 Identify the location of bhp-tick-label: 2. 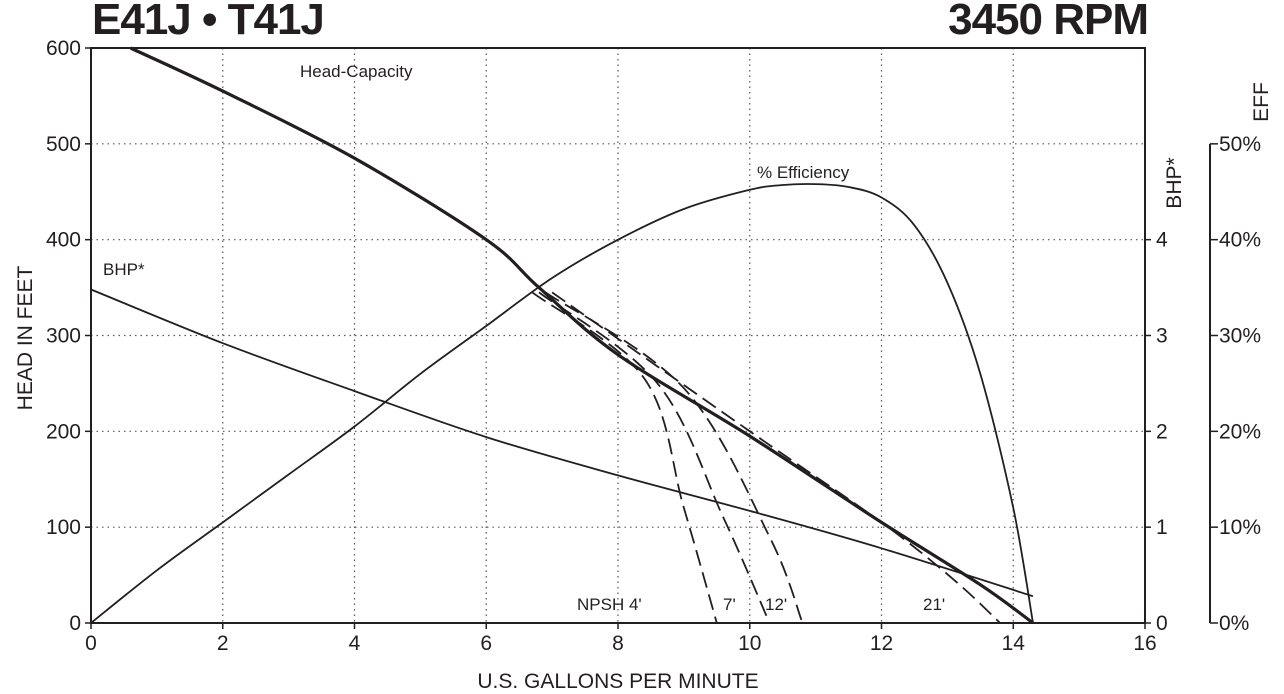
(1162, 431).